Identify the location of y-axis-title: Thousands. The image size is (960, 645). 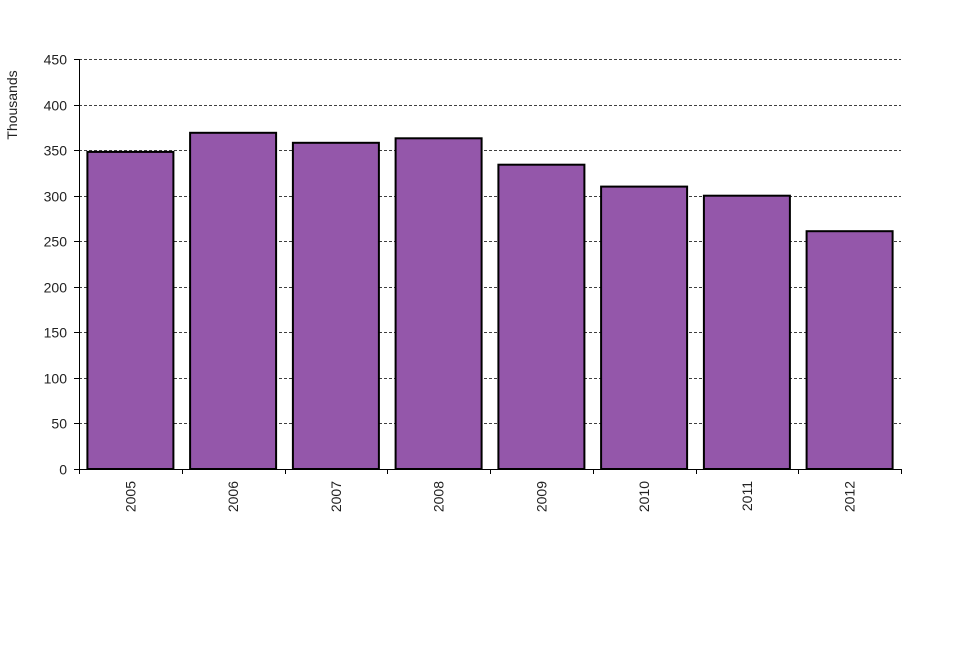
(12, 104).